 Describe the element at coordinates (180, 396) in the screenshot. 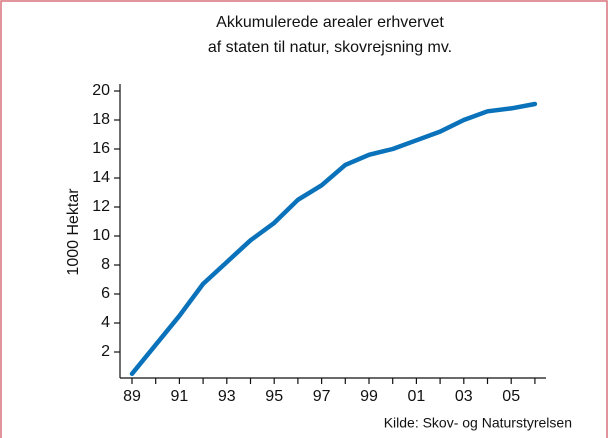

I see `x-tick-label: 91` at that location.